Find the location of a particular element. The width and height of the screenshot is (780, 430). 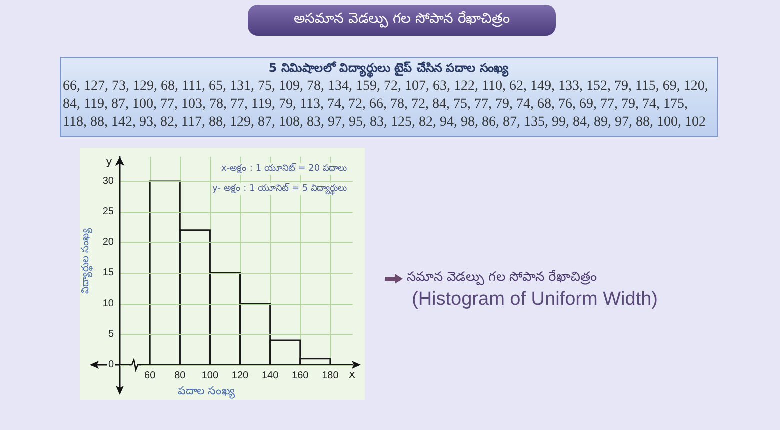

text: 5 నిమిషాలలో విద్యార్థులు టైప్ చేసిన పదాల సంఖ్య is located at coordinates (389, 69).